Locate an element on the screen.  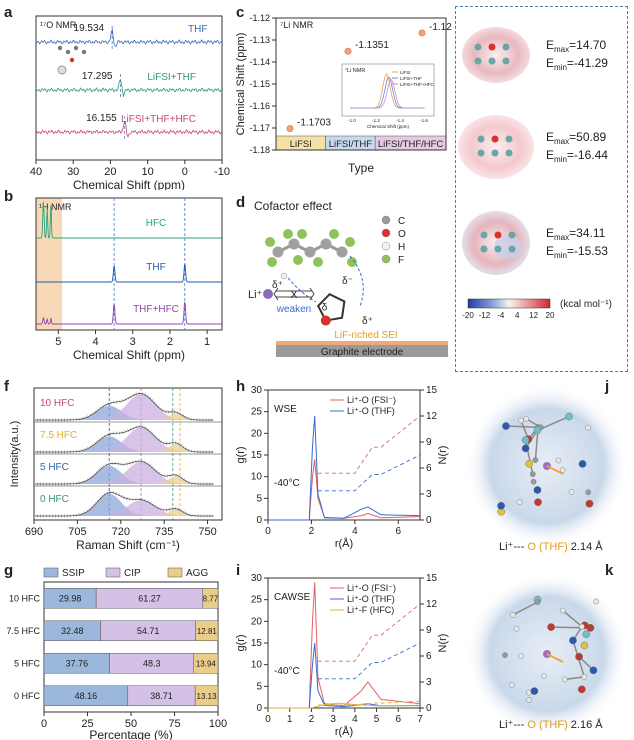
trace-label-f: 5 HFC is located at coordinates (54, 467).